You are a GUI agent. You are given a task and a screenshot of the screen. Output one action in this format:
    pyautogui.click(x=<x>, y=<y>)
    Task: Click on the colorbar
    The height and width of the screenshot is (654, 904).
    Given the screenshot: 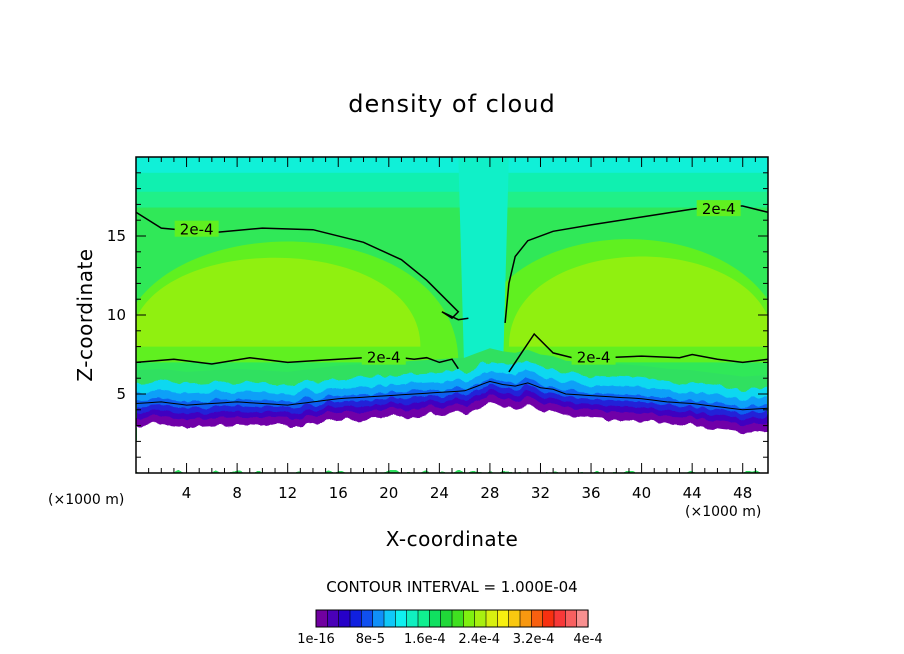 What is the action you would take?
    pyautogui.click(x=452, y=618)
    